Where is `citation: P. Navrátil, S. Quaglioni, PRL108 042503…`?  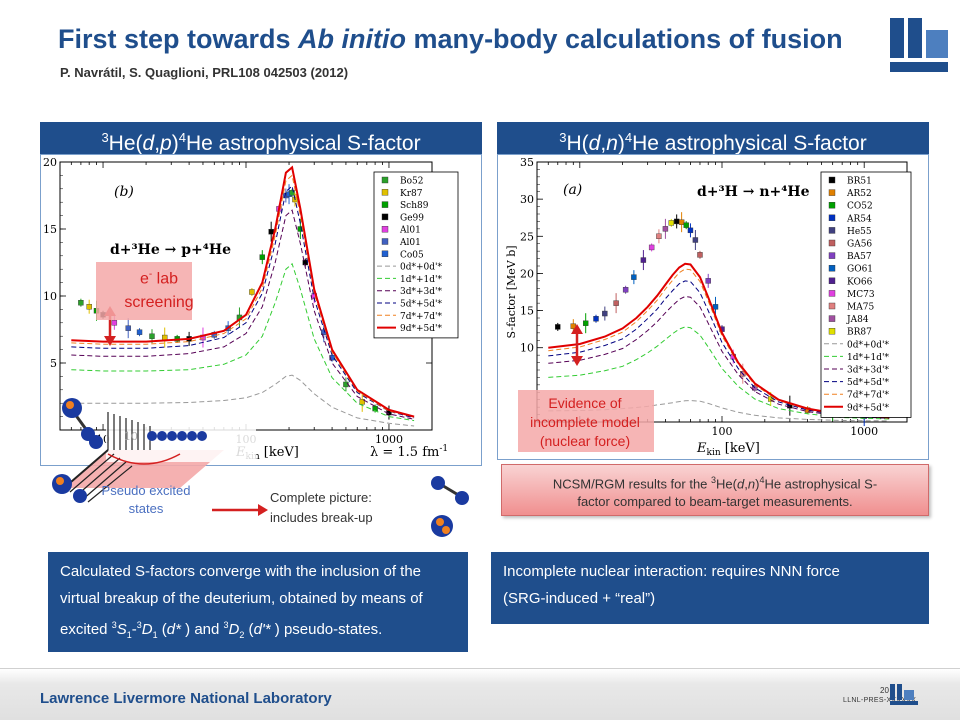
citation: P. Navrátil, S. Quaglioni, PRL108 042503… is located at coordinates (204, 72).